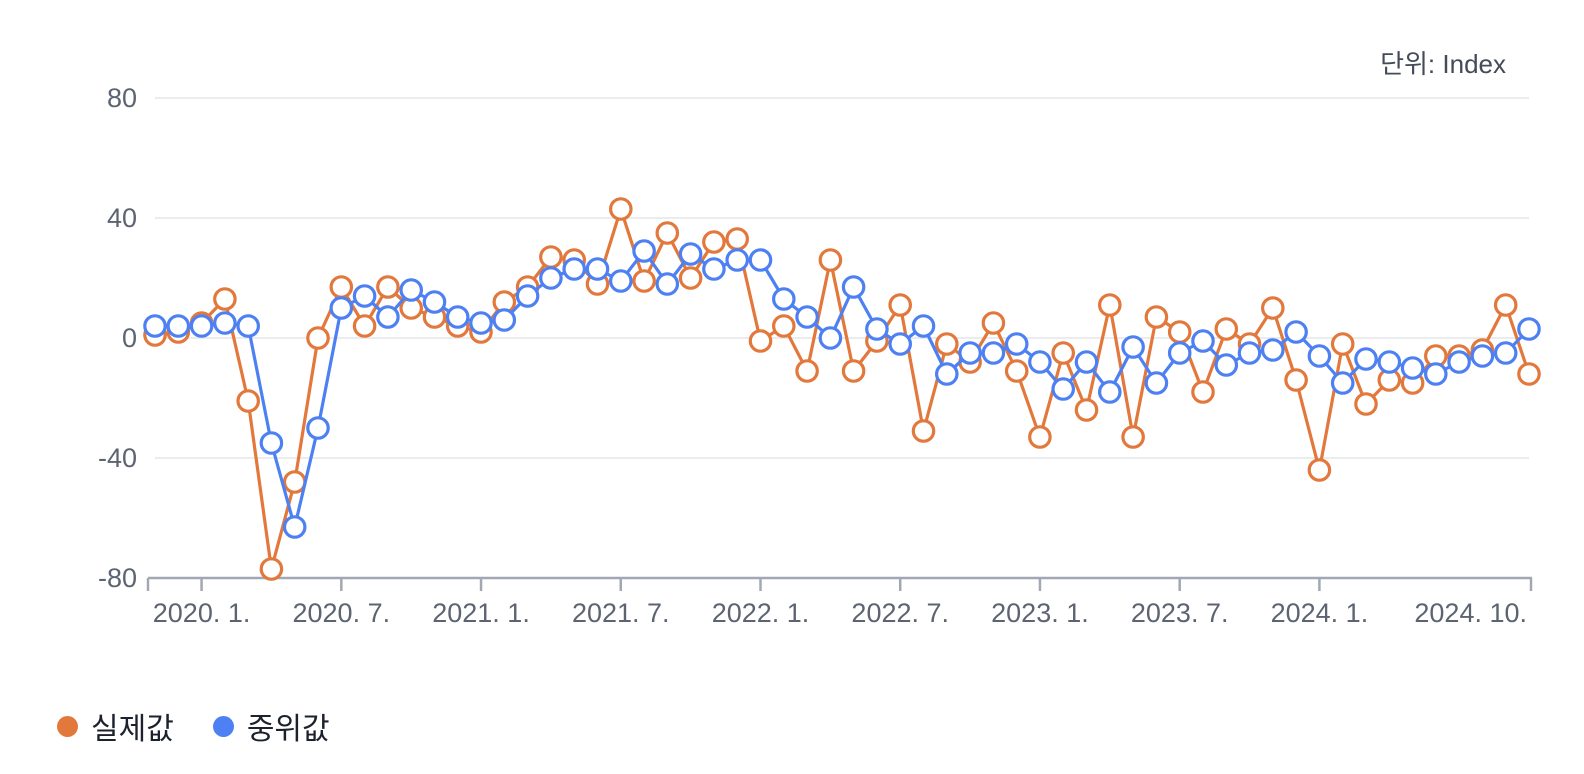 This screenshot has width=1584, height=774. Describe the element at coordinates (115, 726) in the screenshot. I see `legend-item-actual-value: 실제값` at that location.